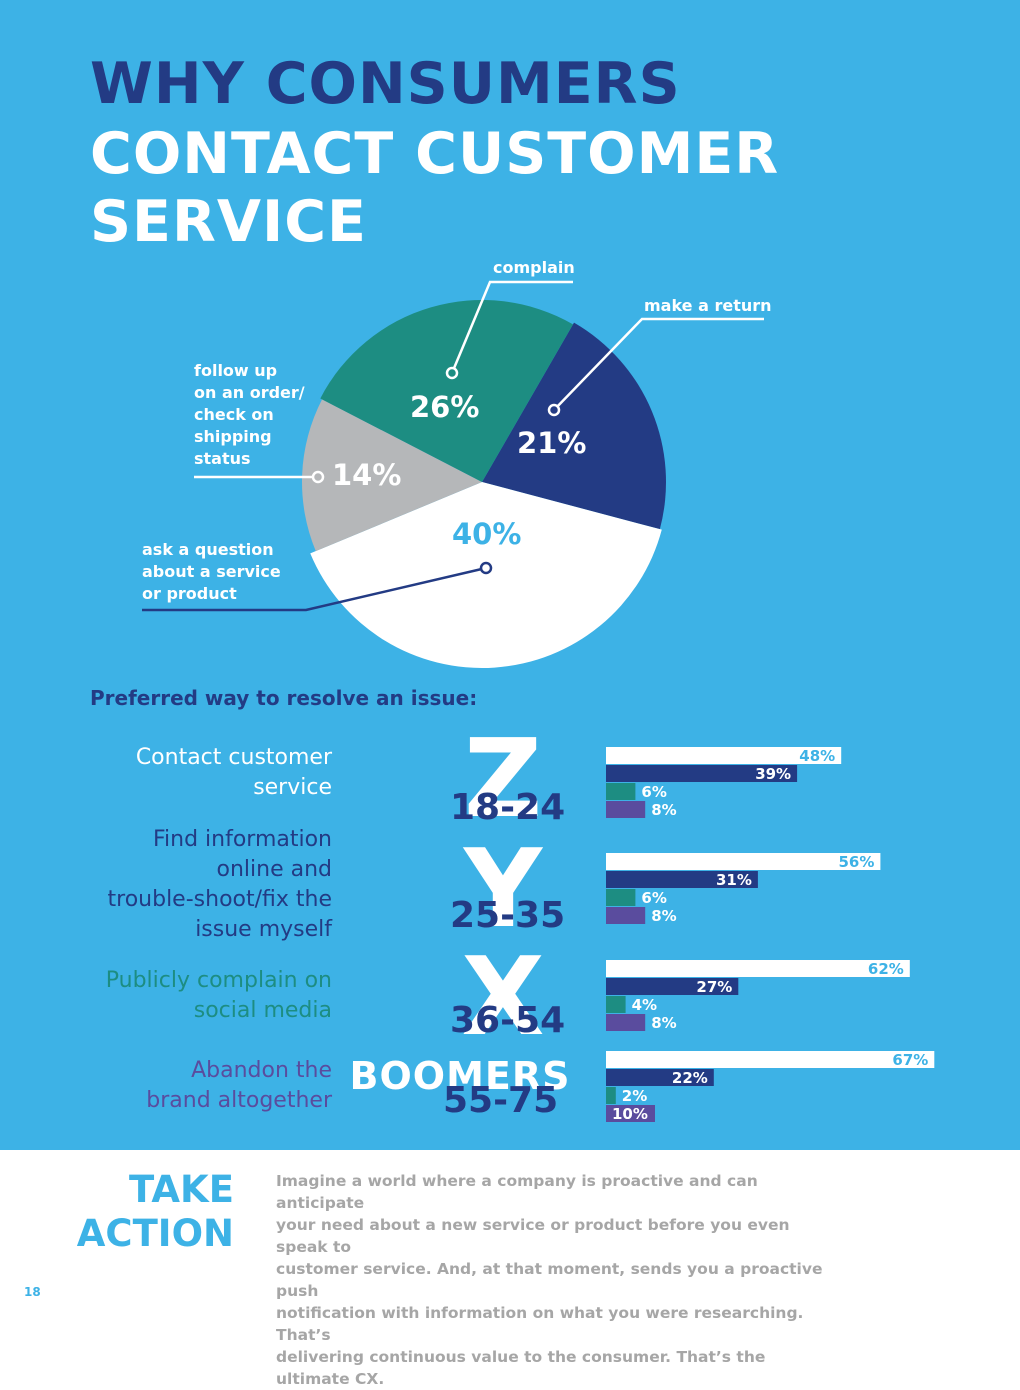 The height and width of the screenshot is (1390, 1020). Describe the element at coordinates (228, 222) in the screenshot. I see `title-line-3: SERVICE` at that location.